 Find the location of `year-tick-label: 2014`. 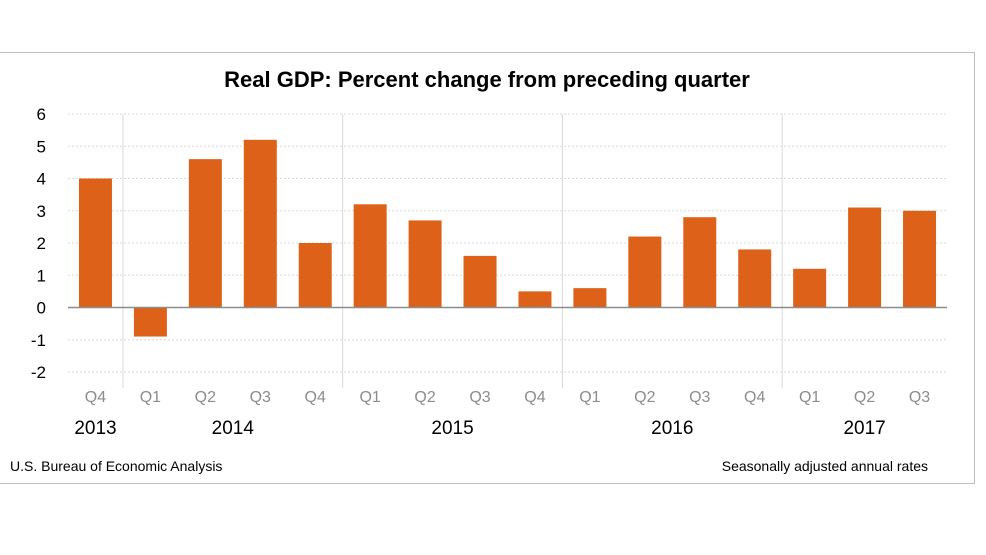

year-tick-label: 2014 is located at coordinates (233, 428).